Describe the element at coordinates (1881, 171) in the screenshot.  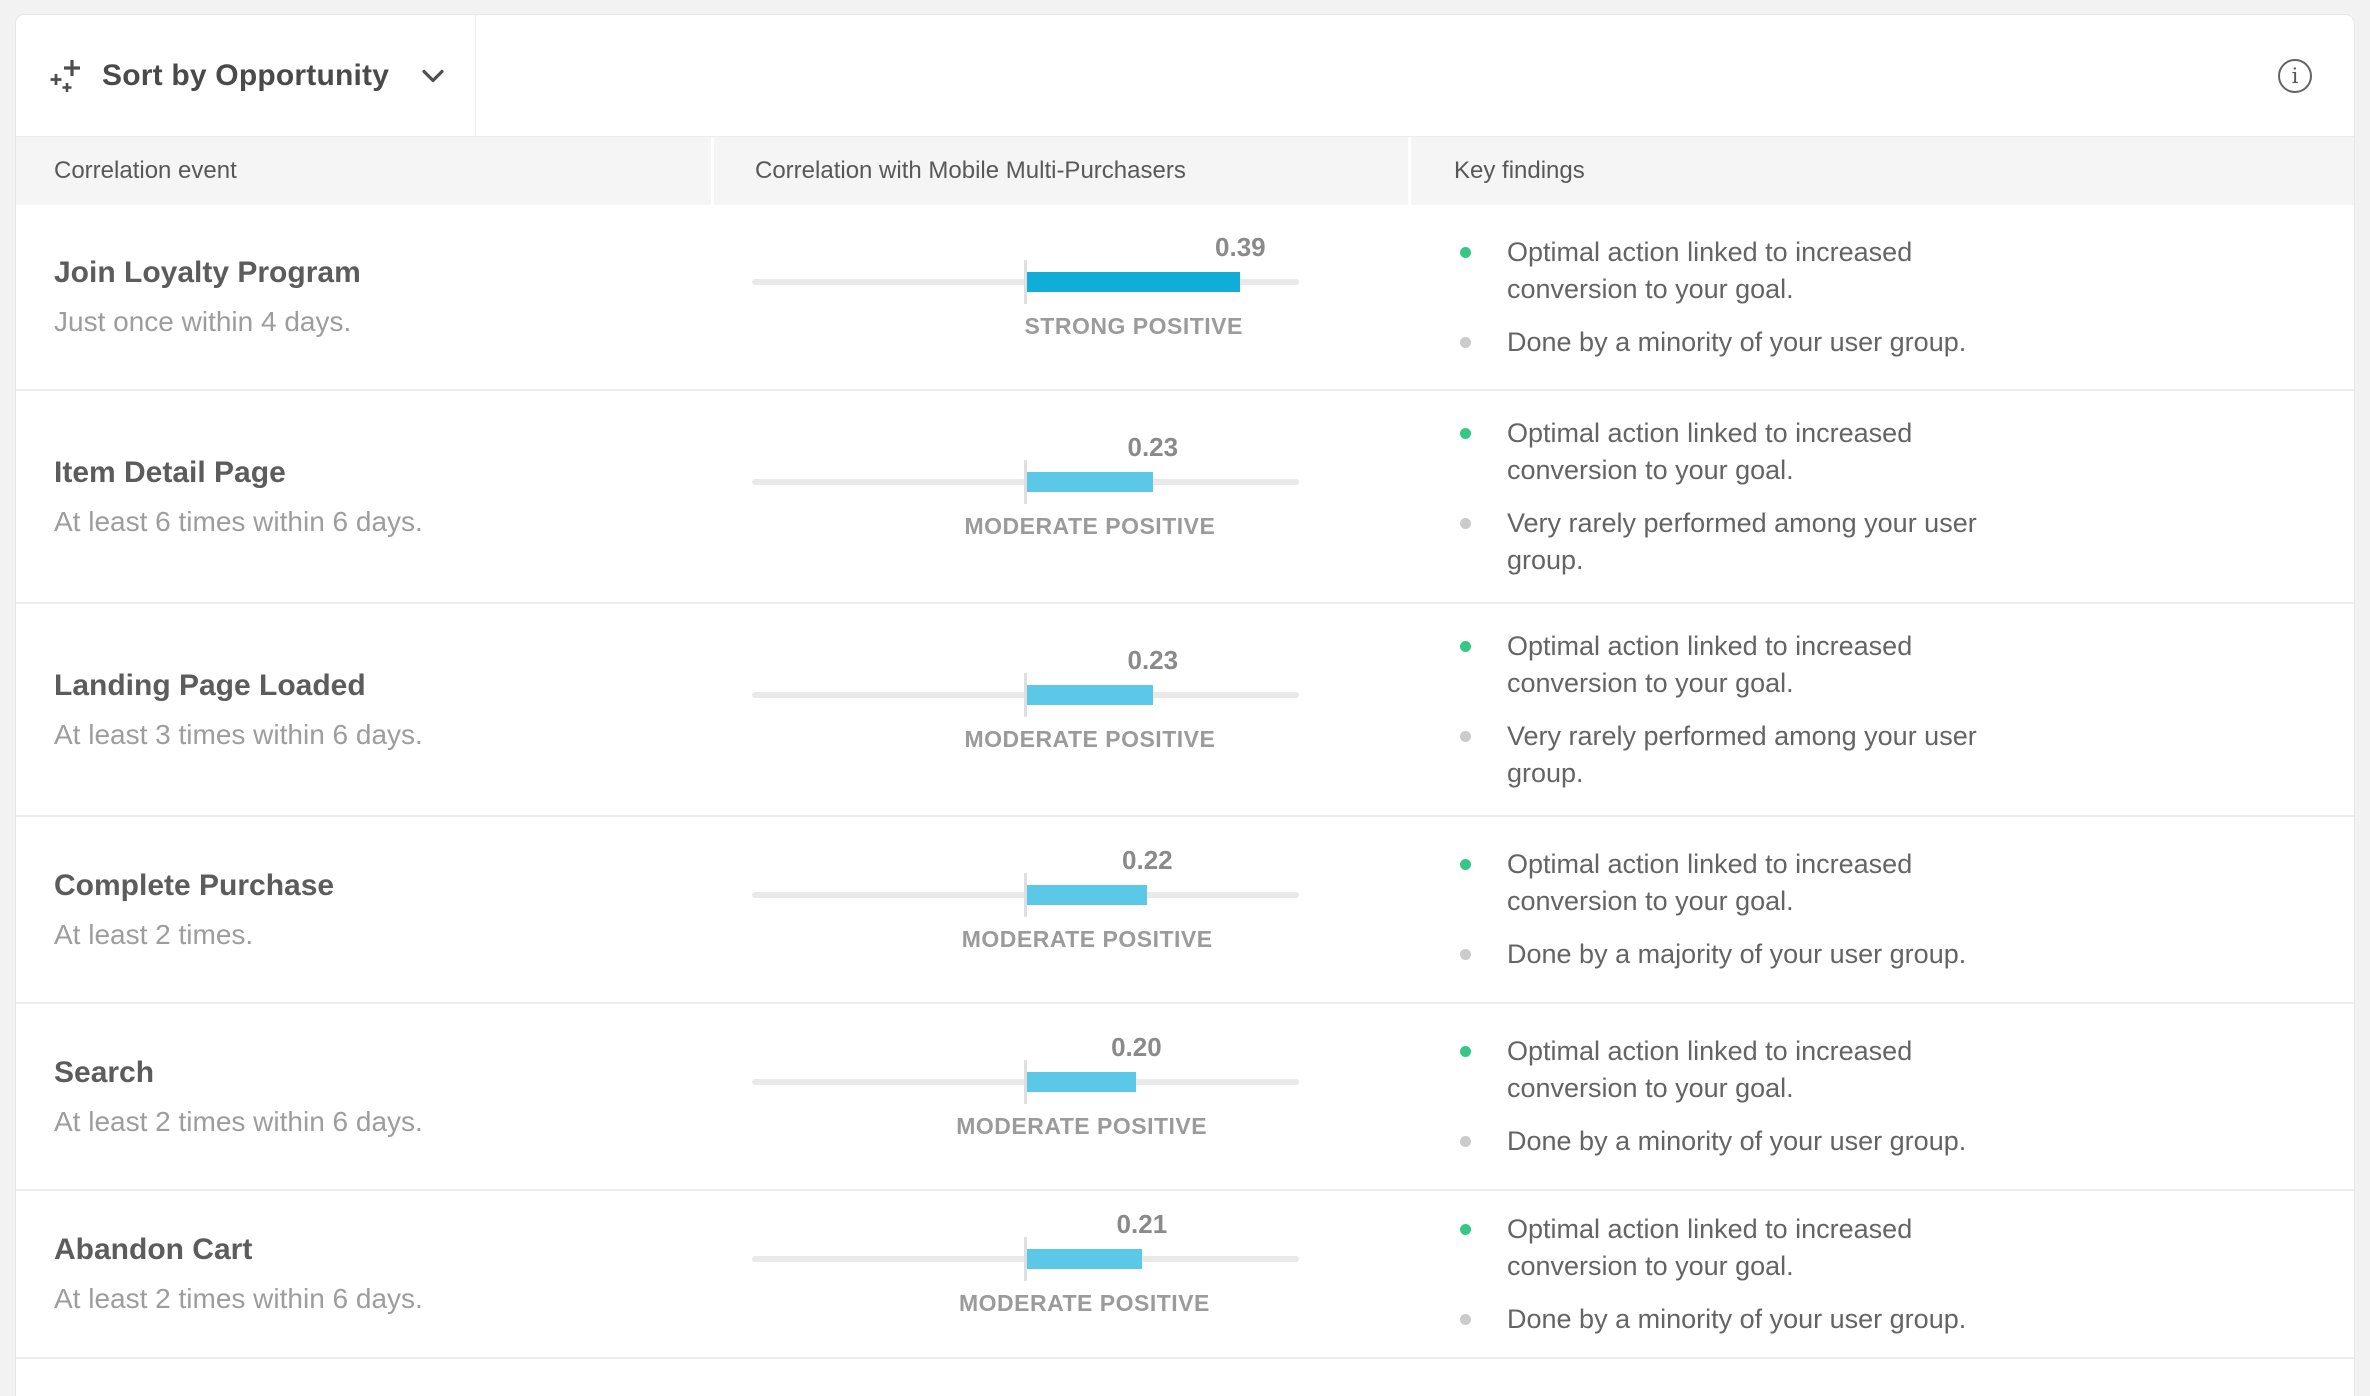
I see `column-header-key-findings: Key findings` at that location.